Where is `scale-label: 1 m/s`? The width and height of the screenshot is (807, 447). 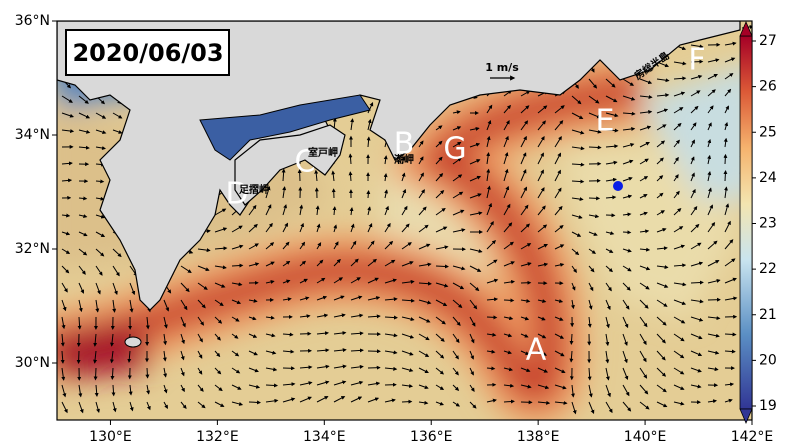 scale-label: 1 m/s is located at coordinates (502, 67).